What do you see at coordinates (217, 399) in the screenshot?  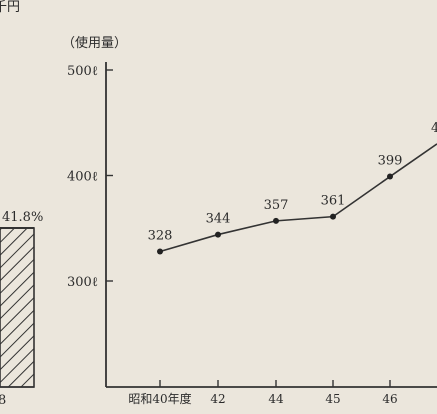 I see `x-tick-label: 42` at bounding box center [217, 399].